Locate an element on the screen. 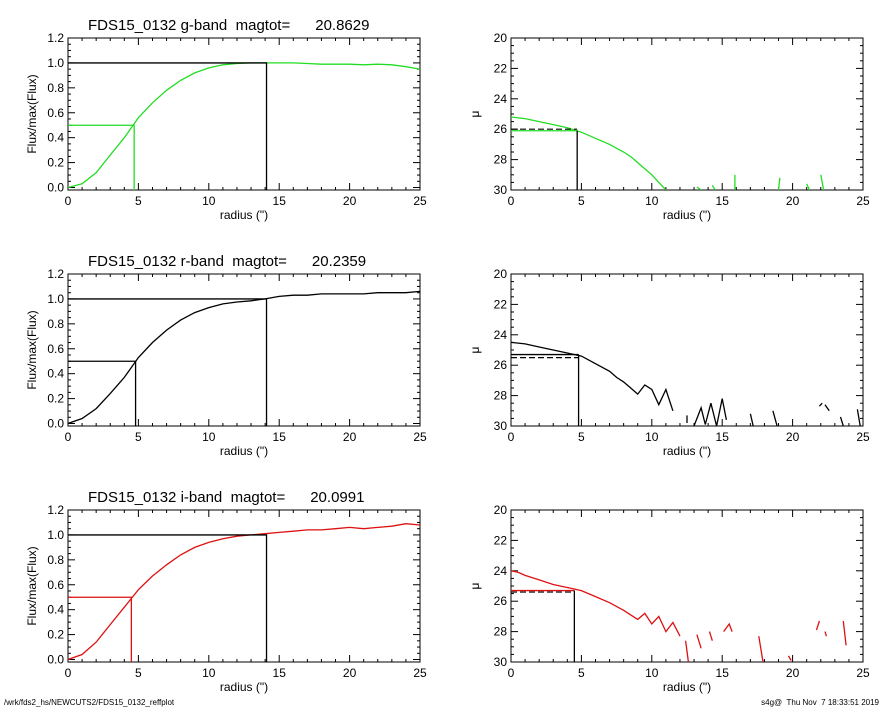  y-axis-label: Flux/max(Flux) is located at coordinates (32, 113).